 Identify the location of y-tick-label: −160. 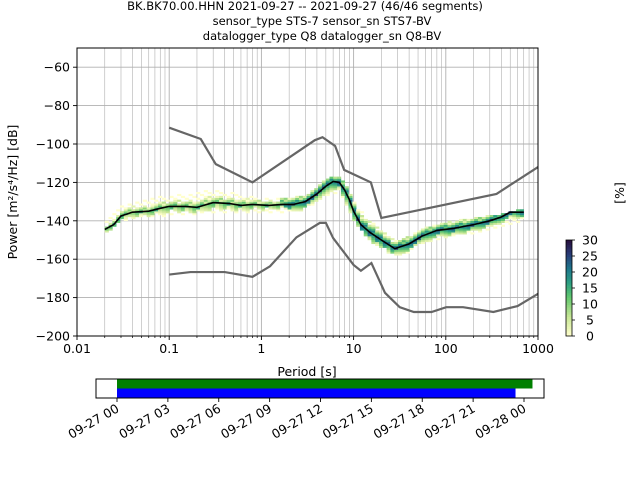
(53, 259).